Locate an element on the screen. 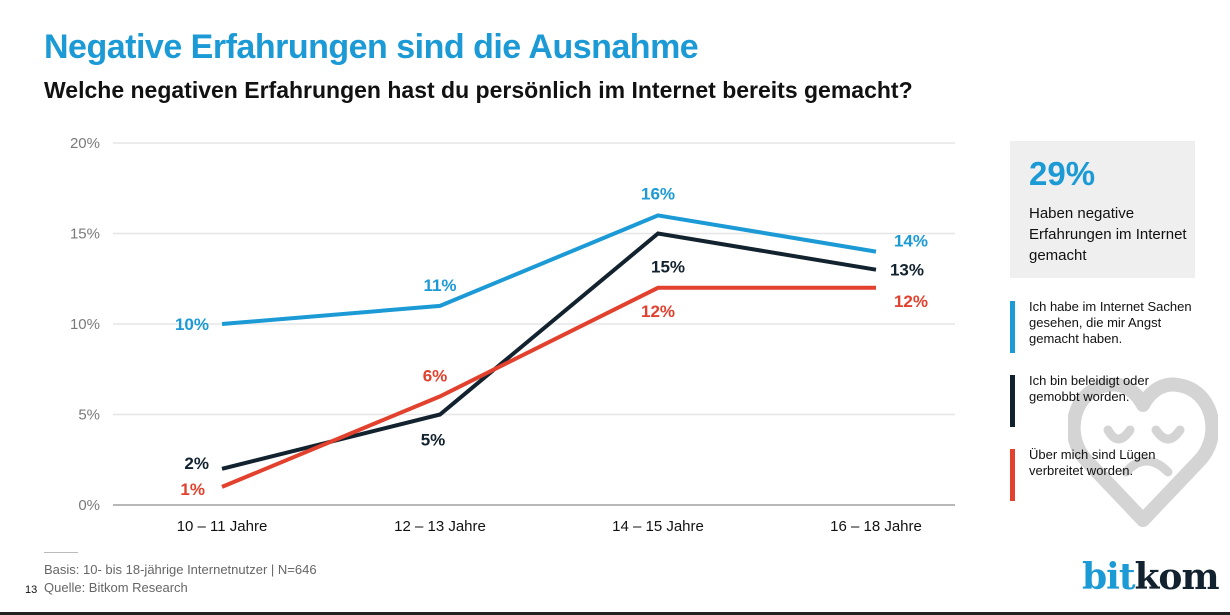 This screenshot has width=1230, height=615. x-tick-label: 10 – 11 Jahre is located at coordinates (222, 526).